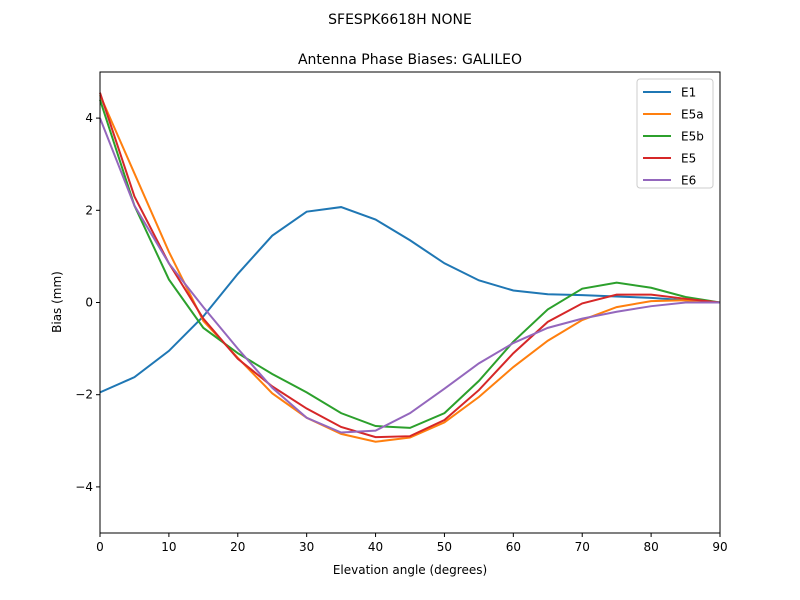 This screenshot has width=800, height=600. What do you see at coordinates (89, 210) in the screenshot?
I see `y-tick-label: 2` at bounding box center [89, 210].